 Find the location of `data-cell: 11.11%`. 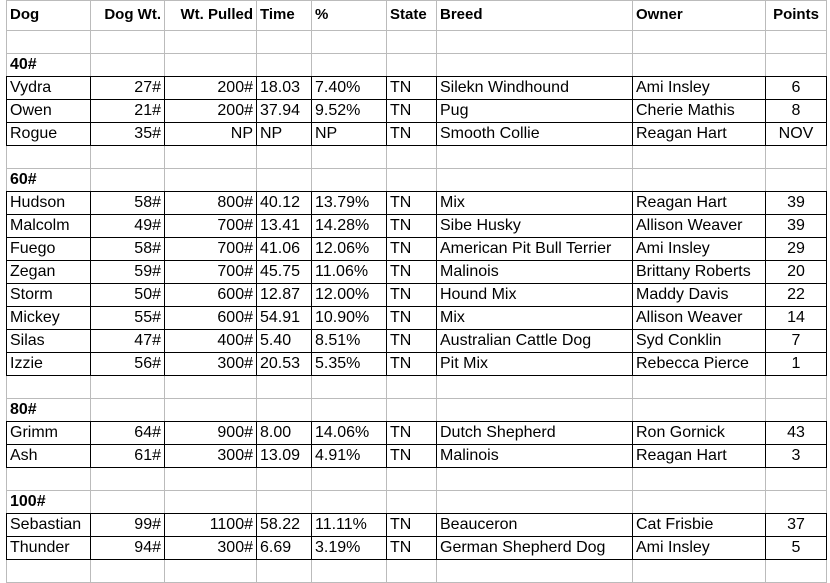

data-cell: 11.11% is located at coordinates (349, 525).